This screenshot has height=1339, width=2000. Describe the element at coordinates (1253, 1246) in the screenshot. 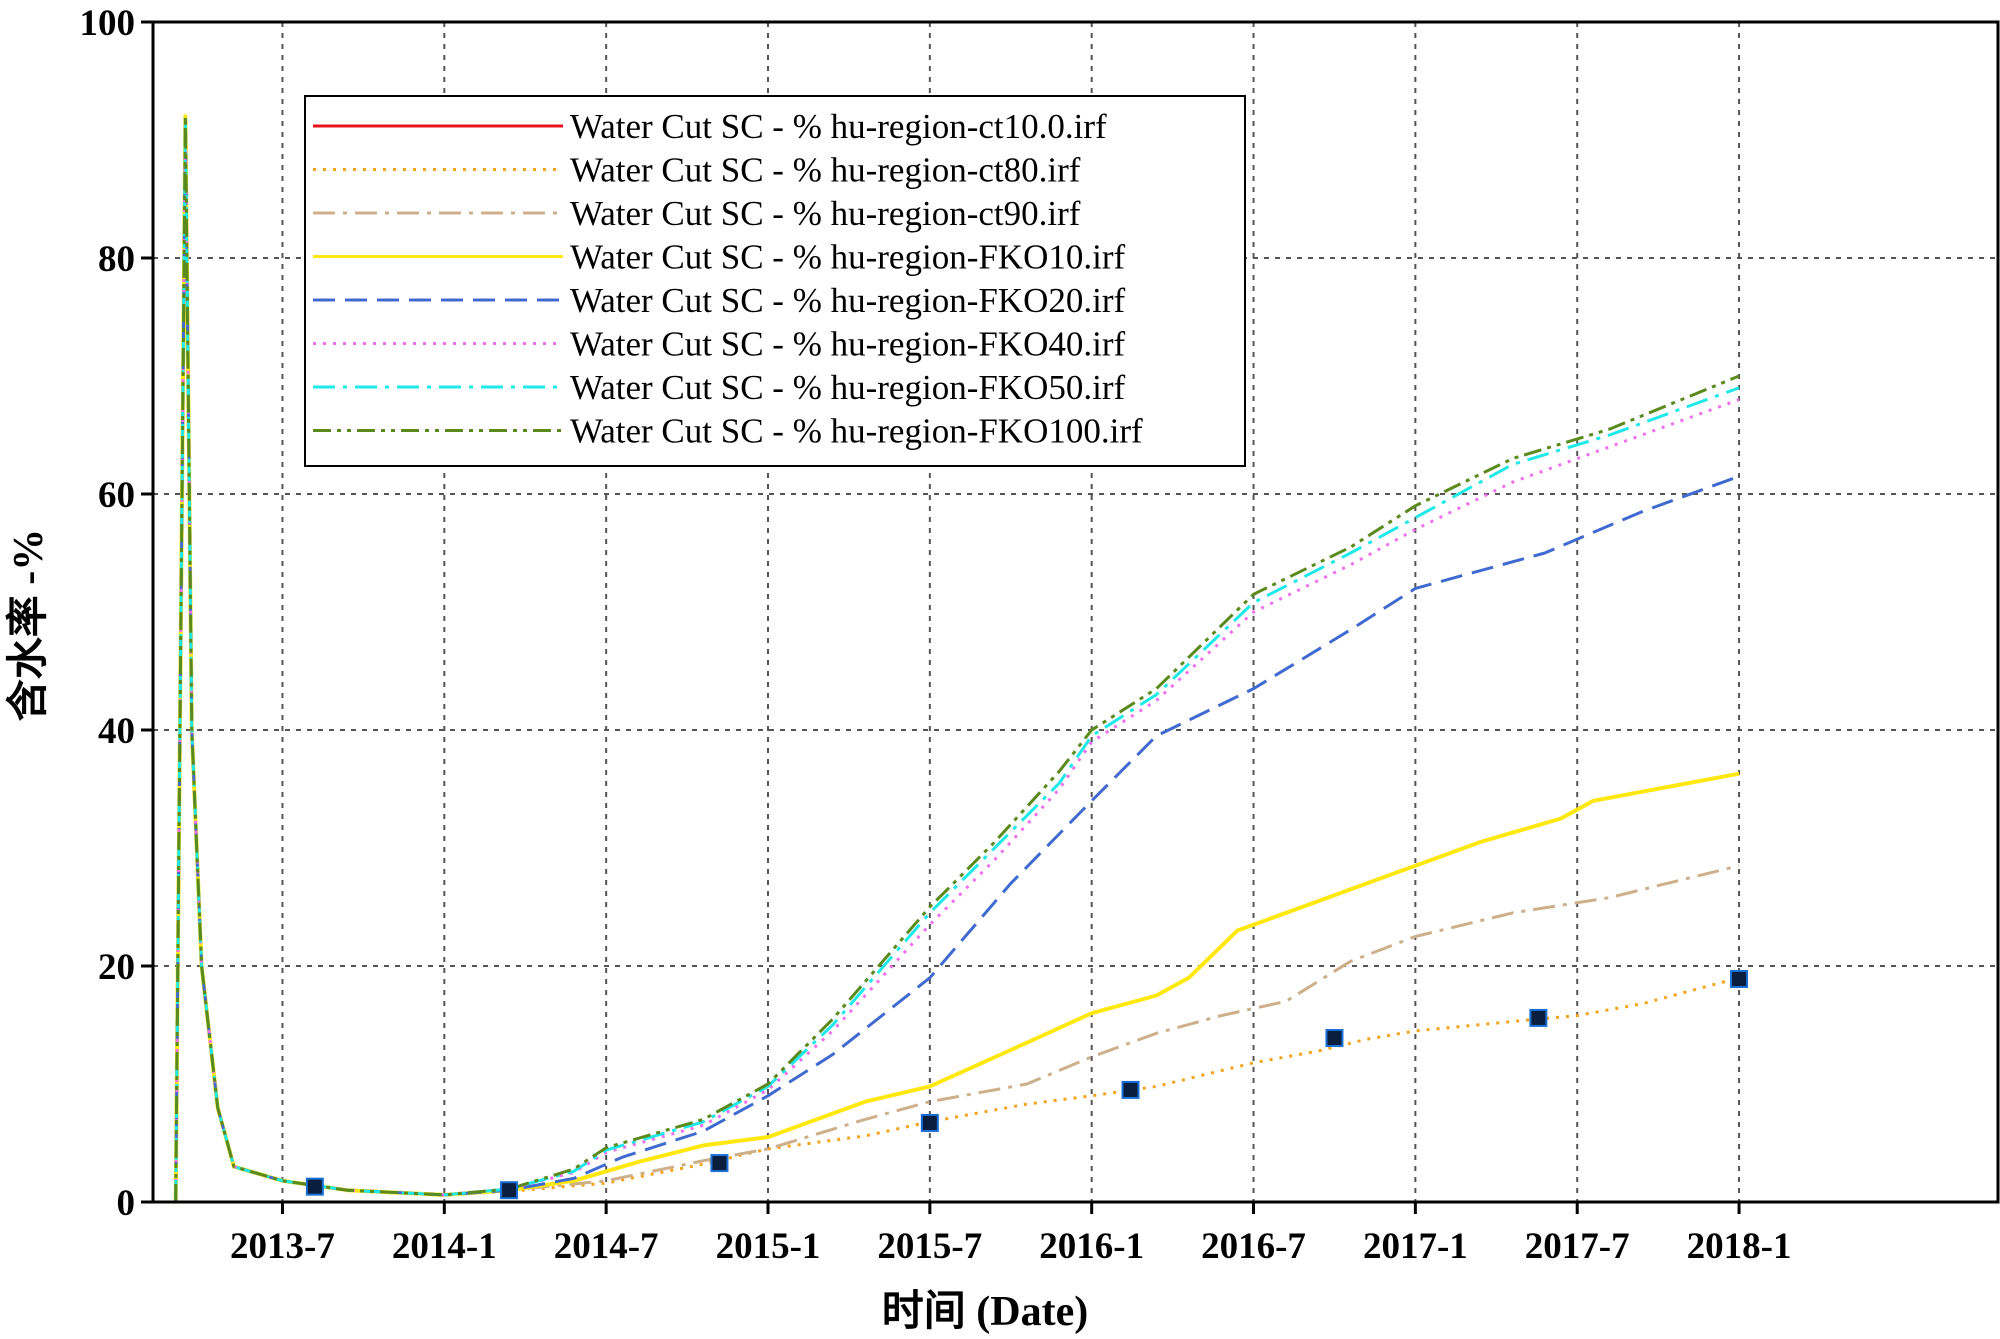

I see `x-tick-label: 2016-7` at that location.